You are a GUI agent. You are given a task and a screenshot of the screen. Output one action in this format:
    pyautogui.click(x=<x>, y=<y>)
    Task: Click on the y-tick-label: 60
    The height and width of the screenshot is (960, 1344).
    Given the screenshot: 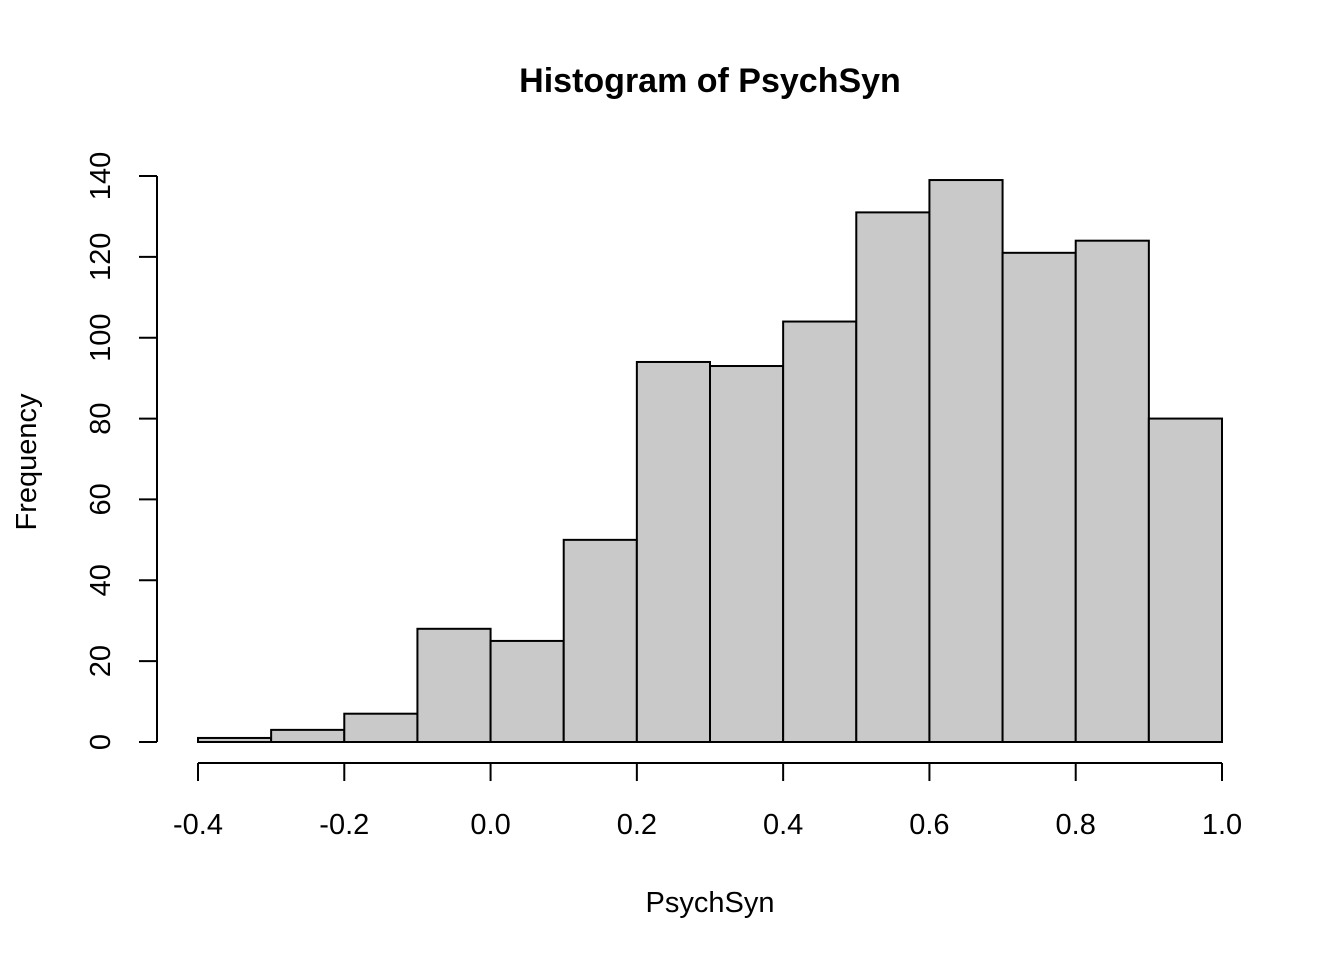 What is the action you would take?
    pyautogui.click(x=101, y=499)
    